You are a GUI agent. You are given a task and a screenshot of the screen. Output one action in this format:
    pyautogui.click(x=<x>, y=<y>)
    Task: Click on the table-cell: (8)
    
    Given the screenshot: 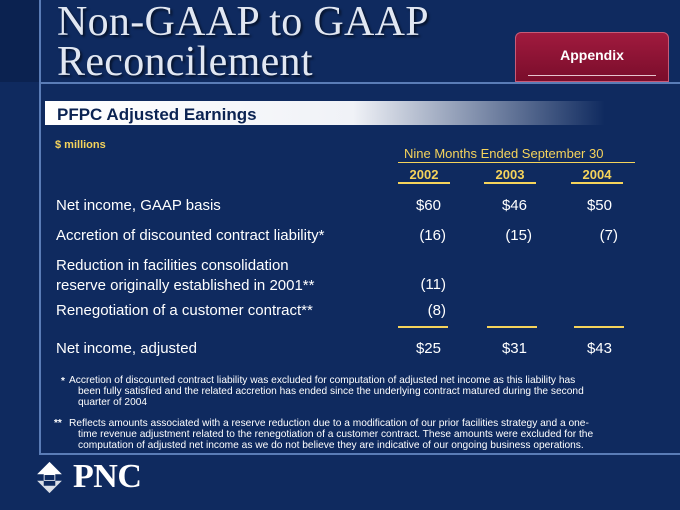 What is the action you would take?
    pyautogui.click(x=436, y=310)
    